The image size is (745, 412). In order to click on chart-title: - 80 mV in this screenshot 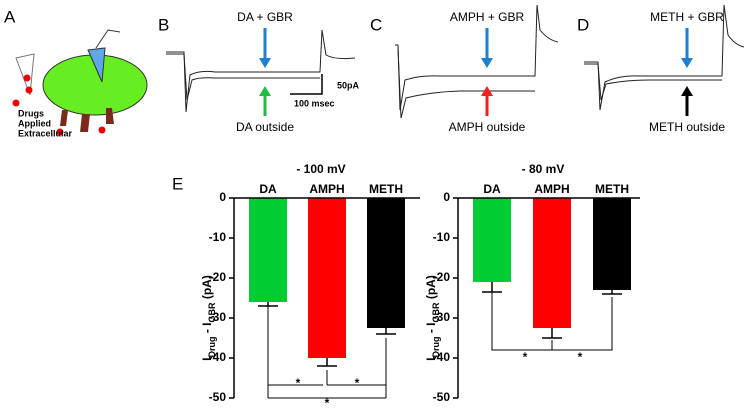, I will do `click(543, 169)`.